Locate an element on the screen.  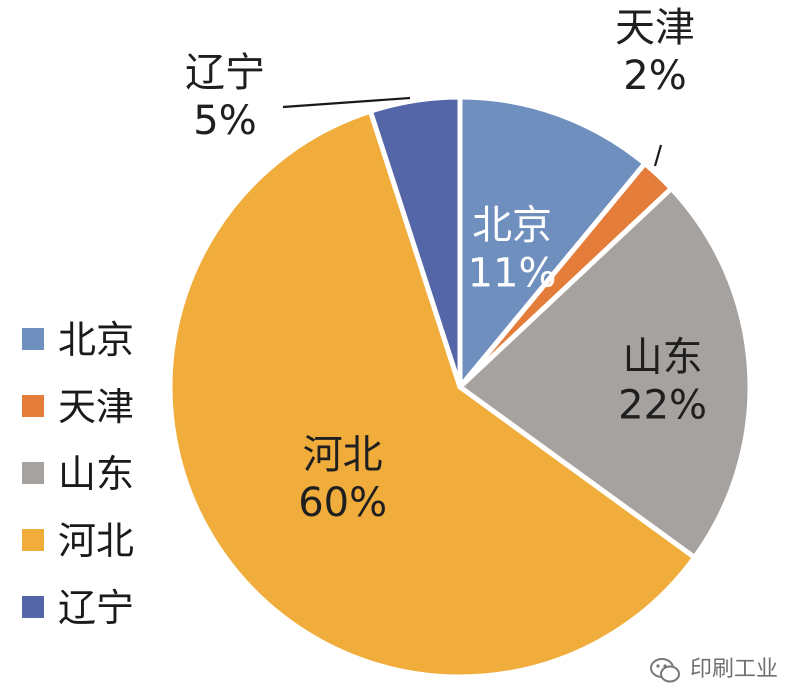
legend-label: 辽宁 is located at coordinates (96, 608).